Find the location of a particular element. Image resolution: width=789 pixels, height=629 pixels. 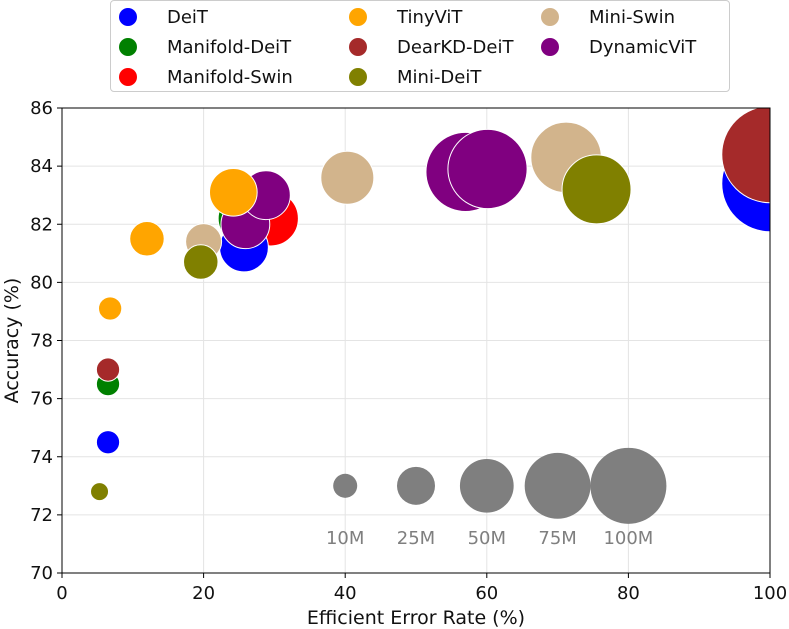

y-tick-label: 70 is located at coordinates (41, 573).